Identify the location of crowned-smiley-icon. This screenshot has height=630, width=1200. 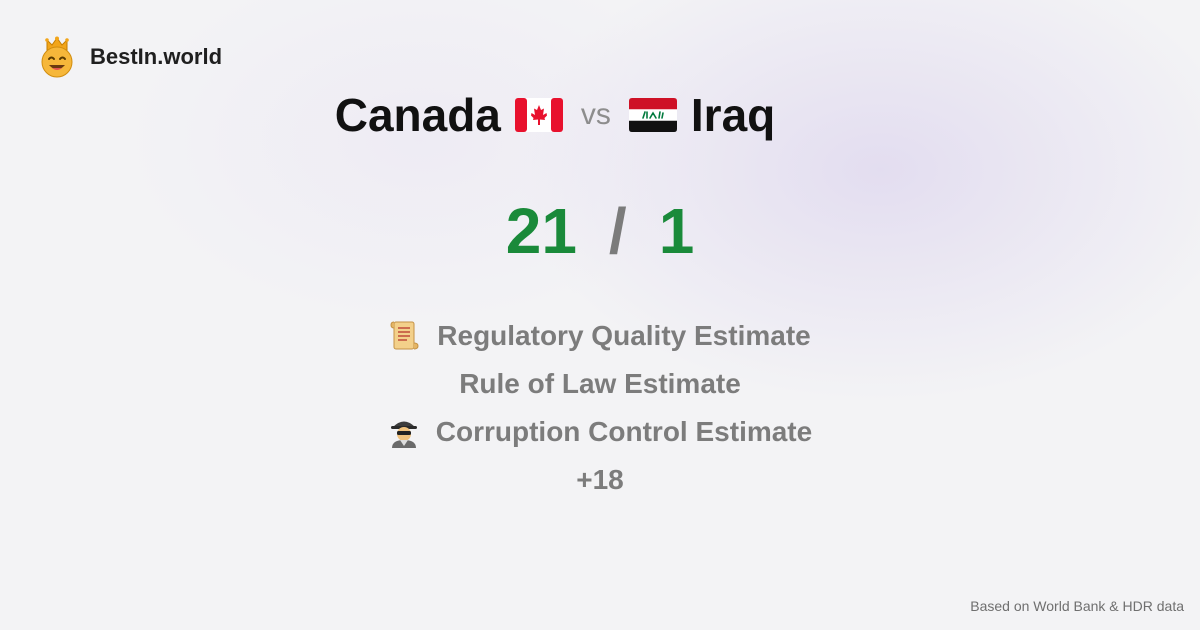
(57, 57).